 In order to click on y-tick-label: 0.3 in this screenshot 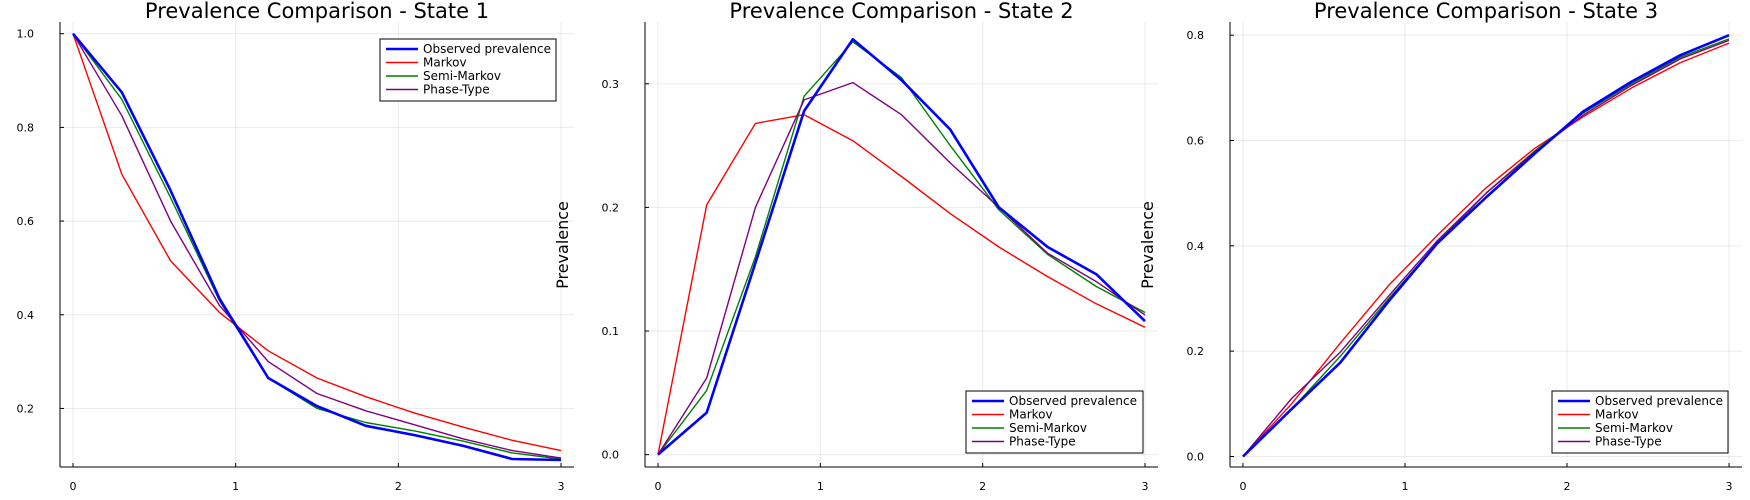, I will do `click(611, 84)`.